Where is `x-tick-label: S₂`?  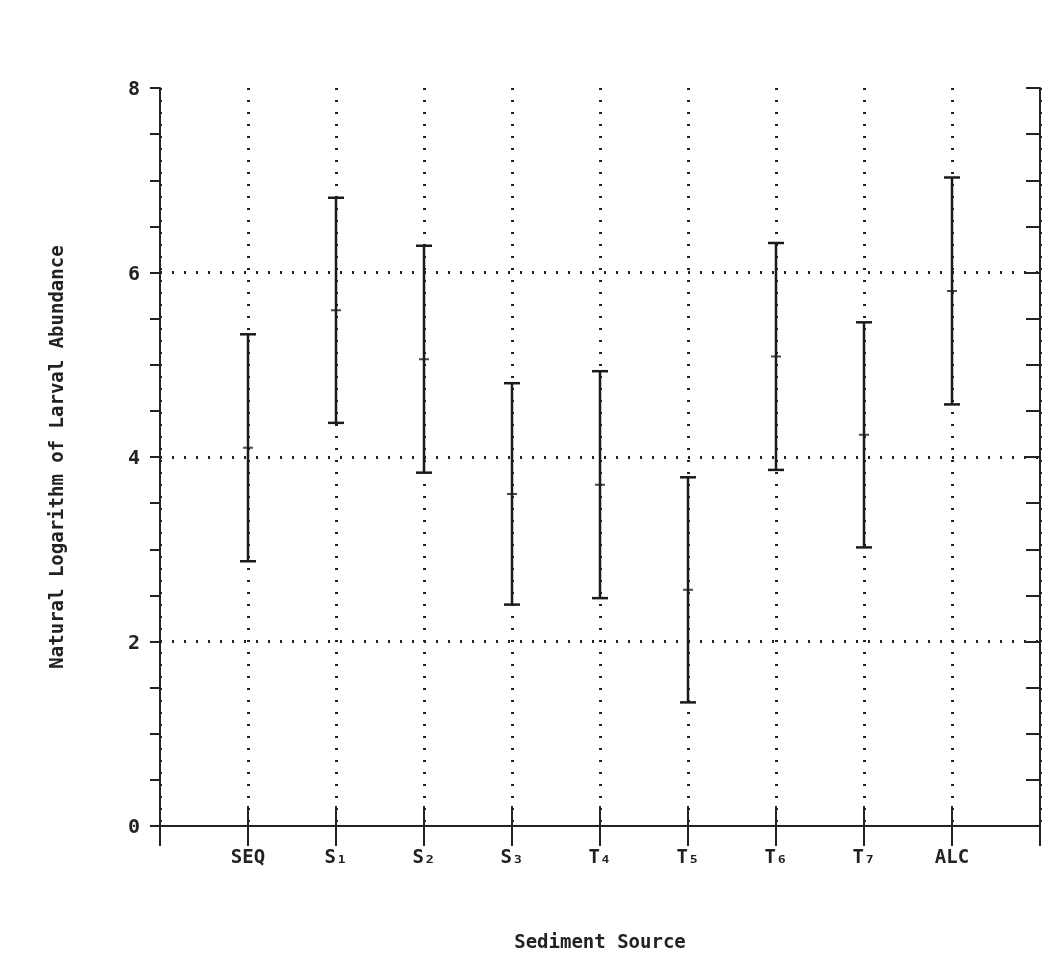
x-tick-label: S₂ is located at coordinates (424, 855).